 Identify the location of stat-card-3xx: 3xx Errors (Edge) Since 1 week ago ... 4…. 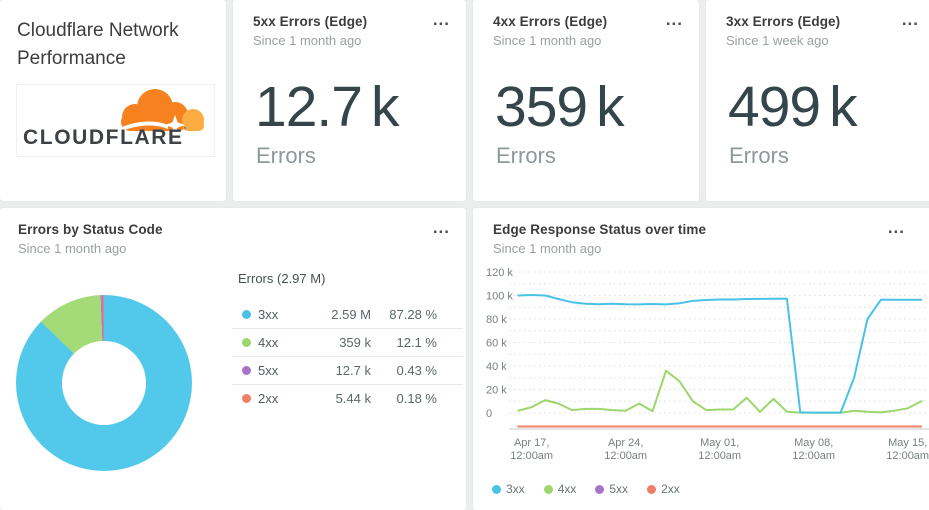
(817, 100).